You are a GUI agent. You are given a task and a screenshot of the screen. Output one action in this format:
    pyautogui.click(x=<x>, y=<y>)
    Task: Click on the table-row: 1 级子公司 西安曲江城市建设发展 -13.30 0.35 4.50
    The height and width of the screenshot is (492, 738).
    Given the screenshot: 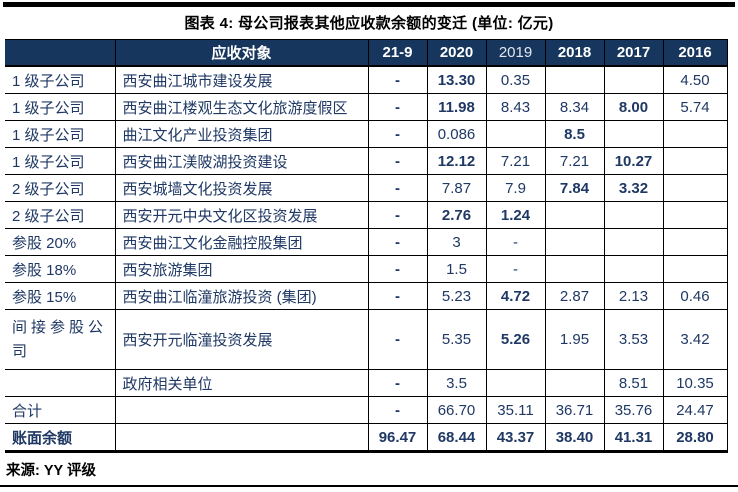 What is the action you would take?
    pyautogui.click(x=366, y=79)
    